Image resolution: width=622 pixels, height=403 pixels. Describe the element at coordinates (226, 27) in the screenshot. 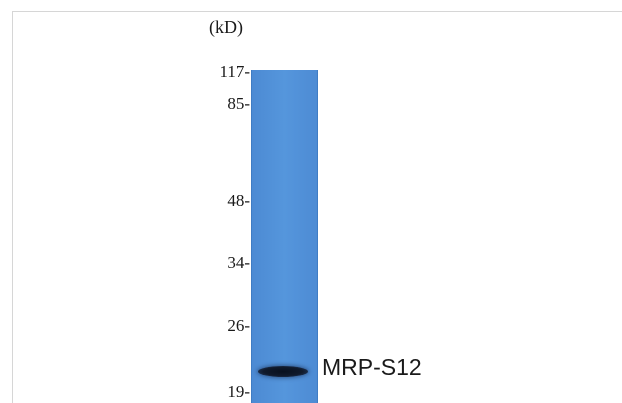

I see `unit-label: (kD)` at that location.